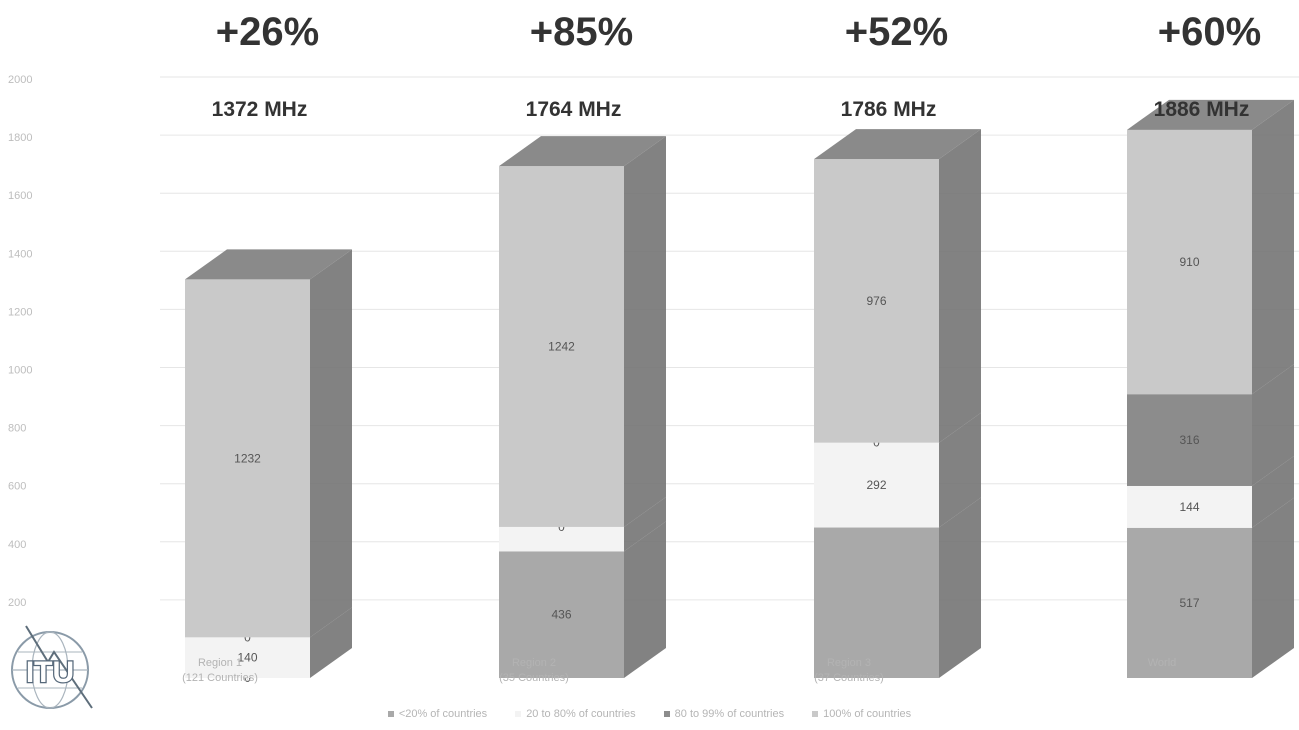 The image size is (1299, 730). What do you see at coordinates (574, 109) in the screenshot?
I see `total-label: 1764 MHz` at bounding box center [574, 109].